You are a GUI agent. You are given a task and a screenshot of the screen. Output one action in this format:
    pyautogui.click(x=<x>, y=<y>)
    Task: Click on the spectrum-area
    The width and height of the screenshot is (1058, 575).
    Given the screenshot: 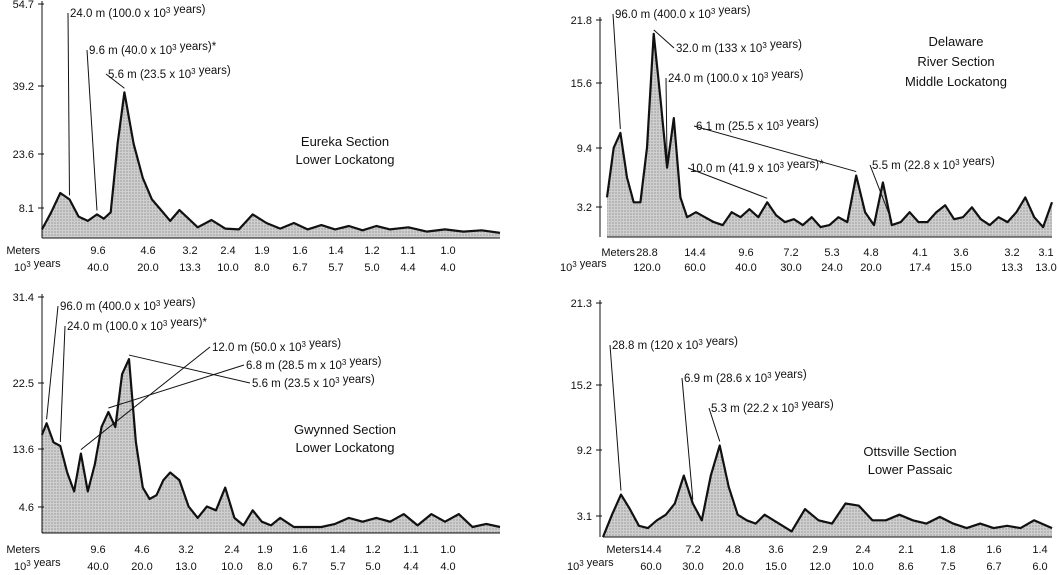 What is the action you would take?
    pyautogui.click(x=829, y=135)
    